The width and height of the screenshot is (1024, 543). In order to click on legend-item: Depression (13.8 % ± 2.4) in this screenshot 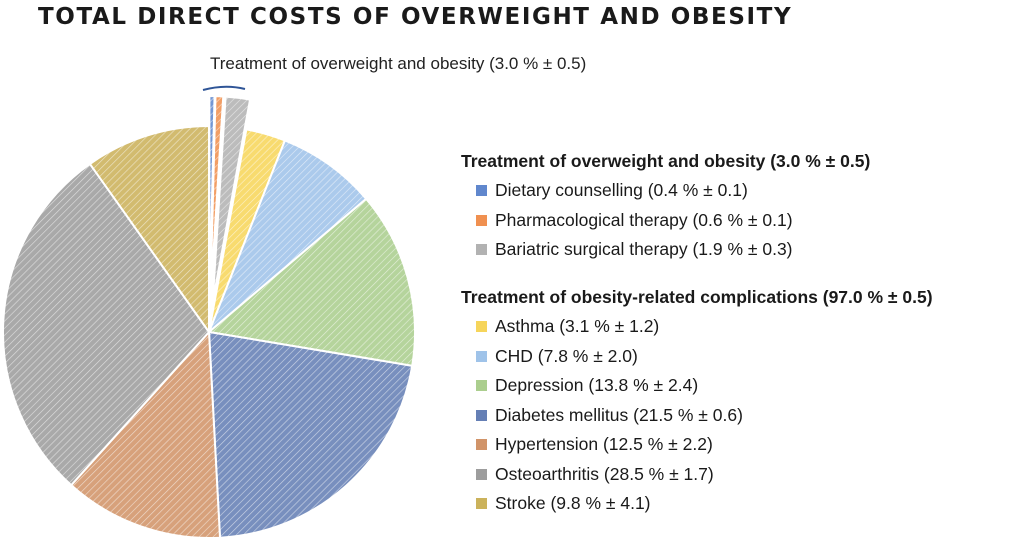, I will do `click(697, 386)`.